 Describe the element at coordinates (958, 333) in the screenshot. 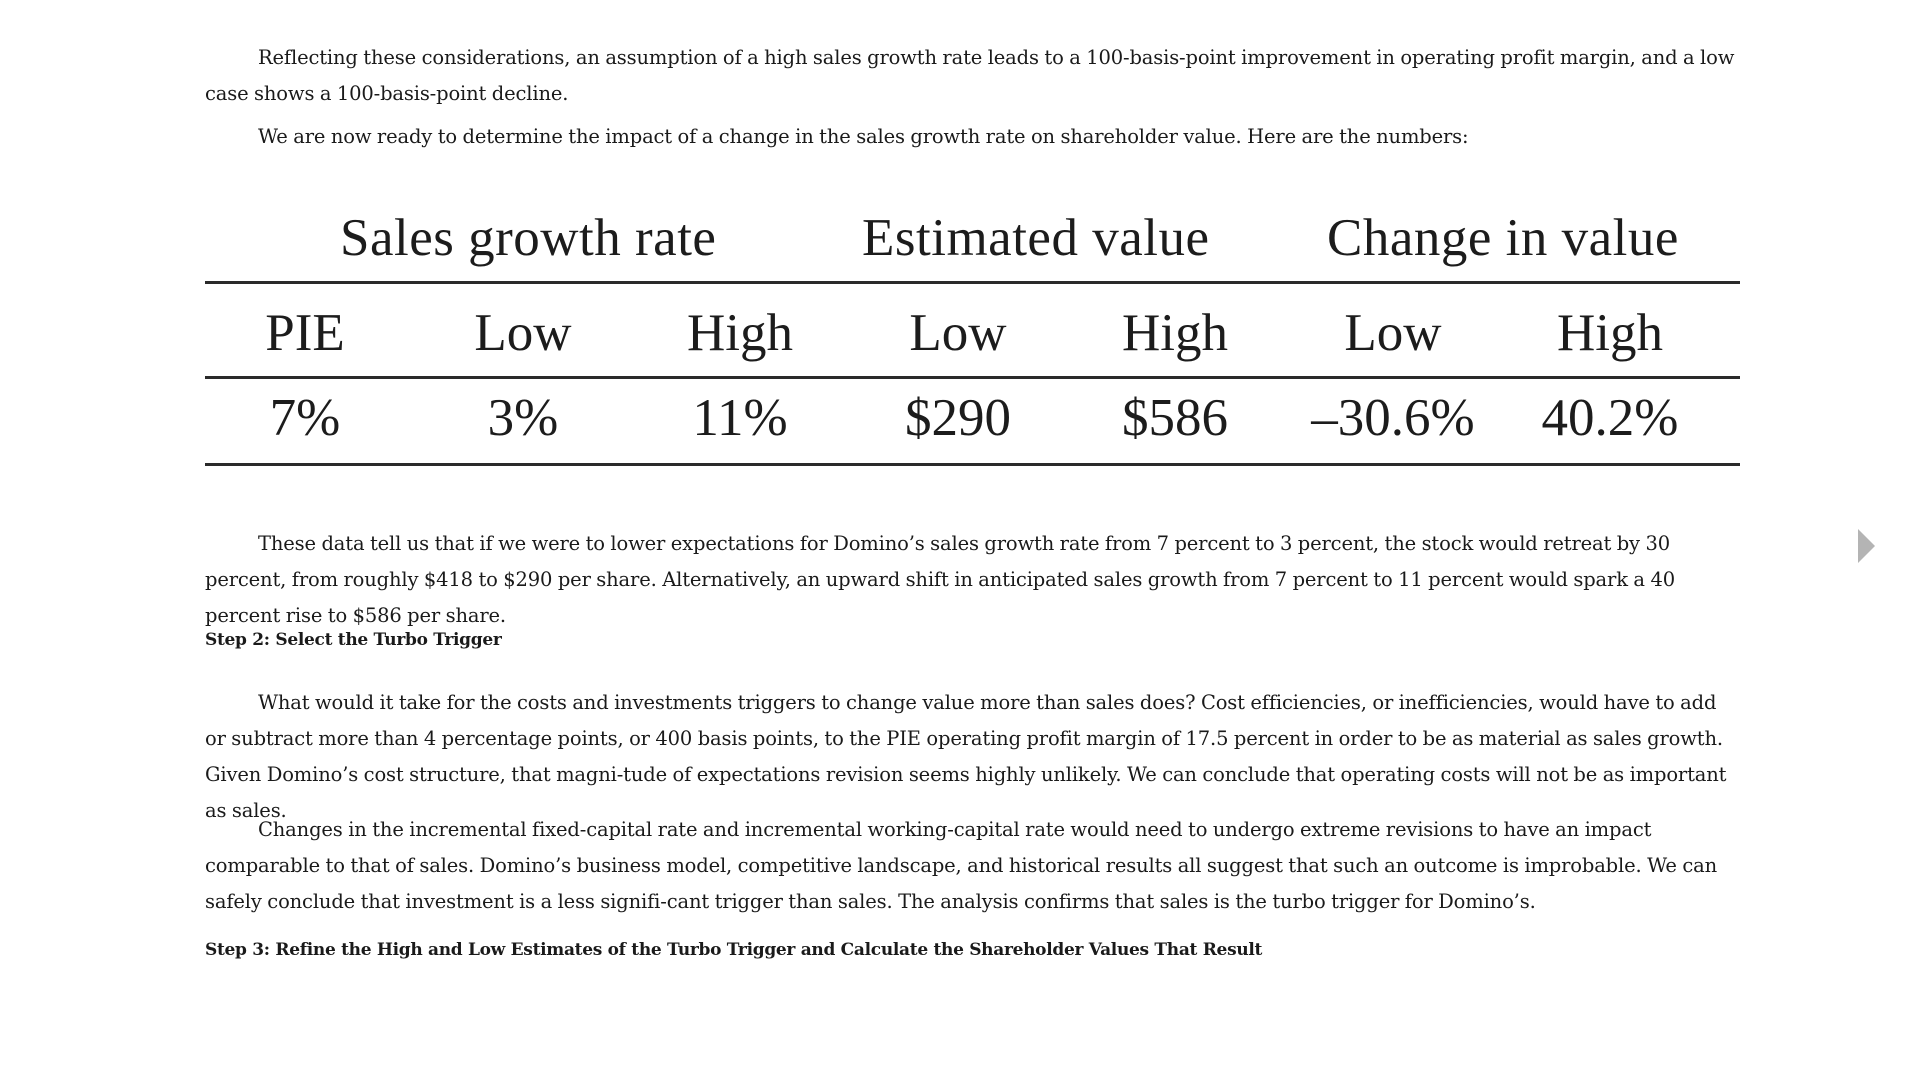

I see `column-header-value-low: Low` at that location.